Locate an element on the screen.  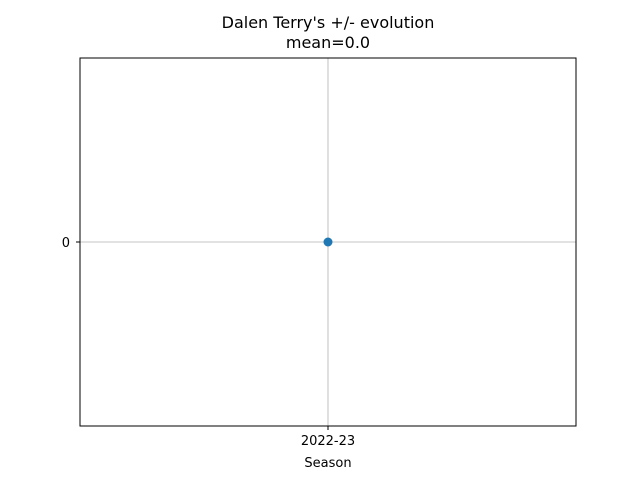
x-axis-label: Season is located at coordinates (327, 463).